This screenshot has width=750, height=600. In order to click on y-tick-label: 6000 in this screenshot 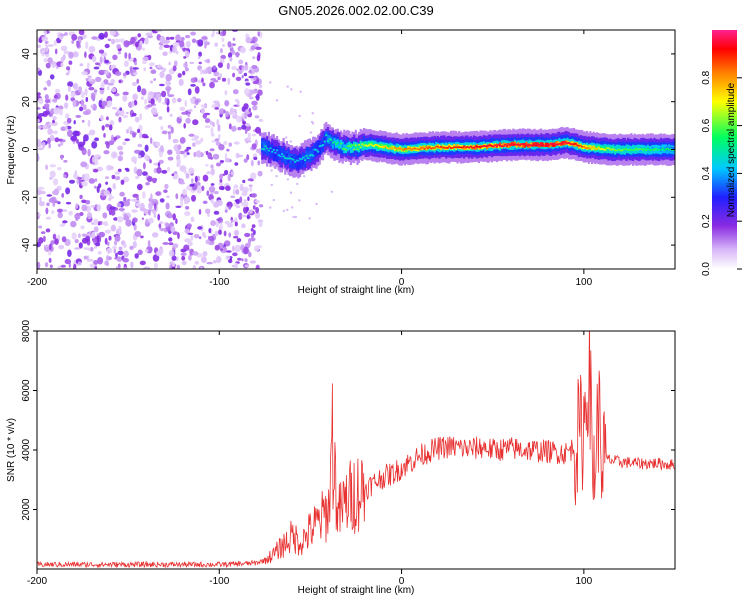, I will do `click(26, 390)`.